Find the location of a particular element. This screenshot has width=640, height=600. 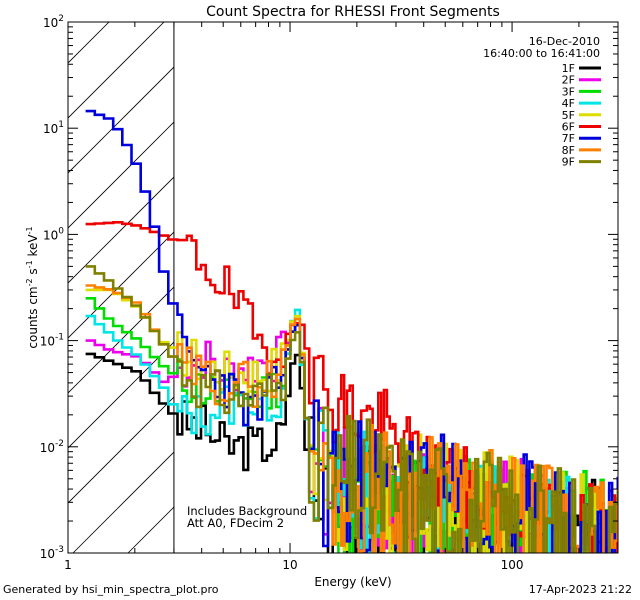

note-label: Att A0, FDecim 2 is located at coordinates (235, 523).